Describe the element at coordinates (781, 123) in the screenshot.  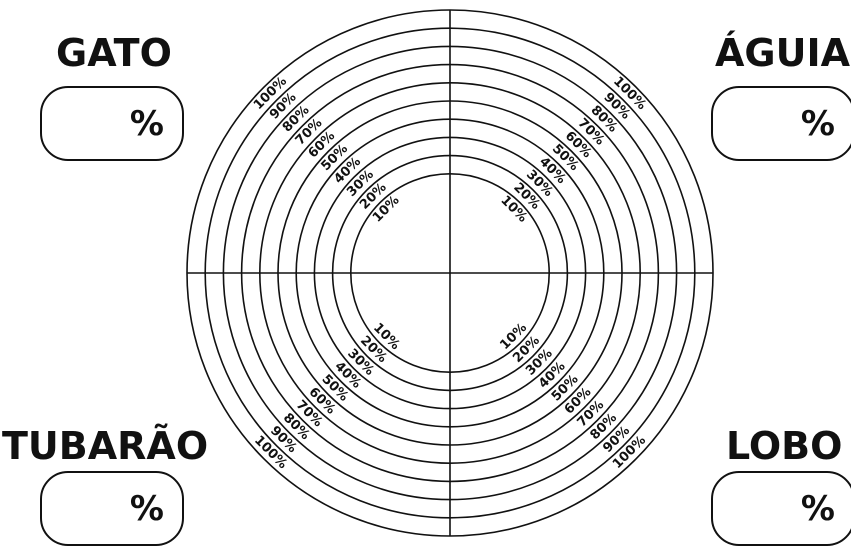
I see `aguia-percent-box: %` at that location.